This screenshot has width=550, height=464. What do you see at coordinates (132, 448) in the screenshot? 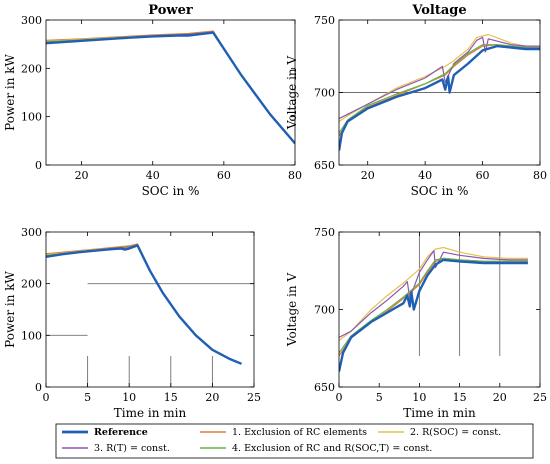
I see `legend-label: 3. R(T) = const.` at bounding box center [132, 448].